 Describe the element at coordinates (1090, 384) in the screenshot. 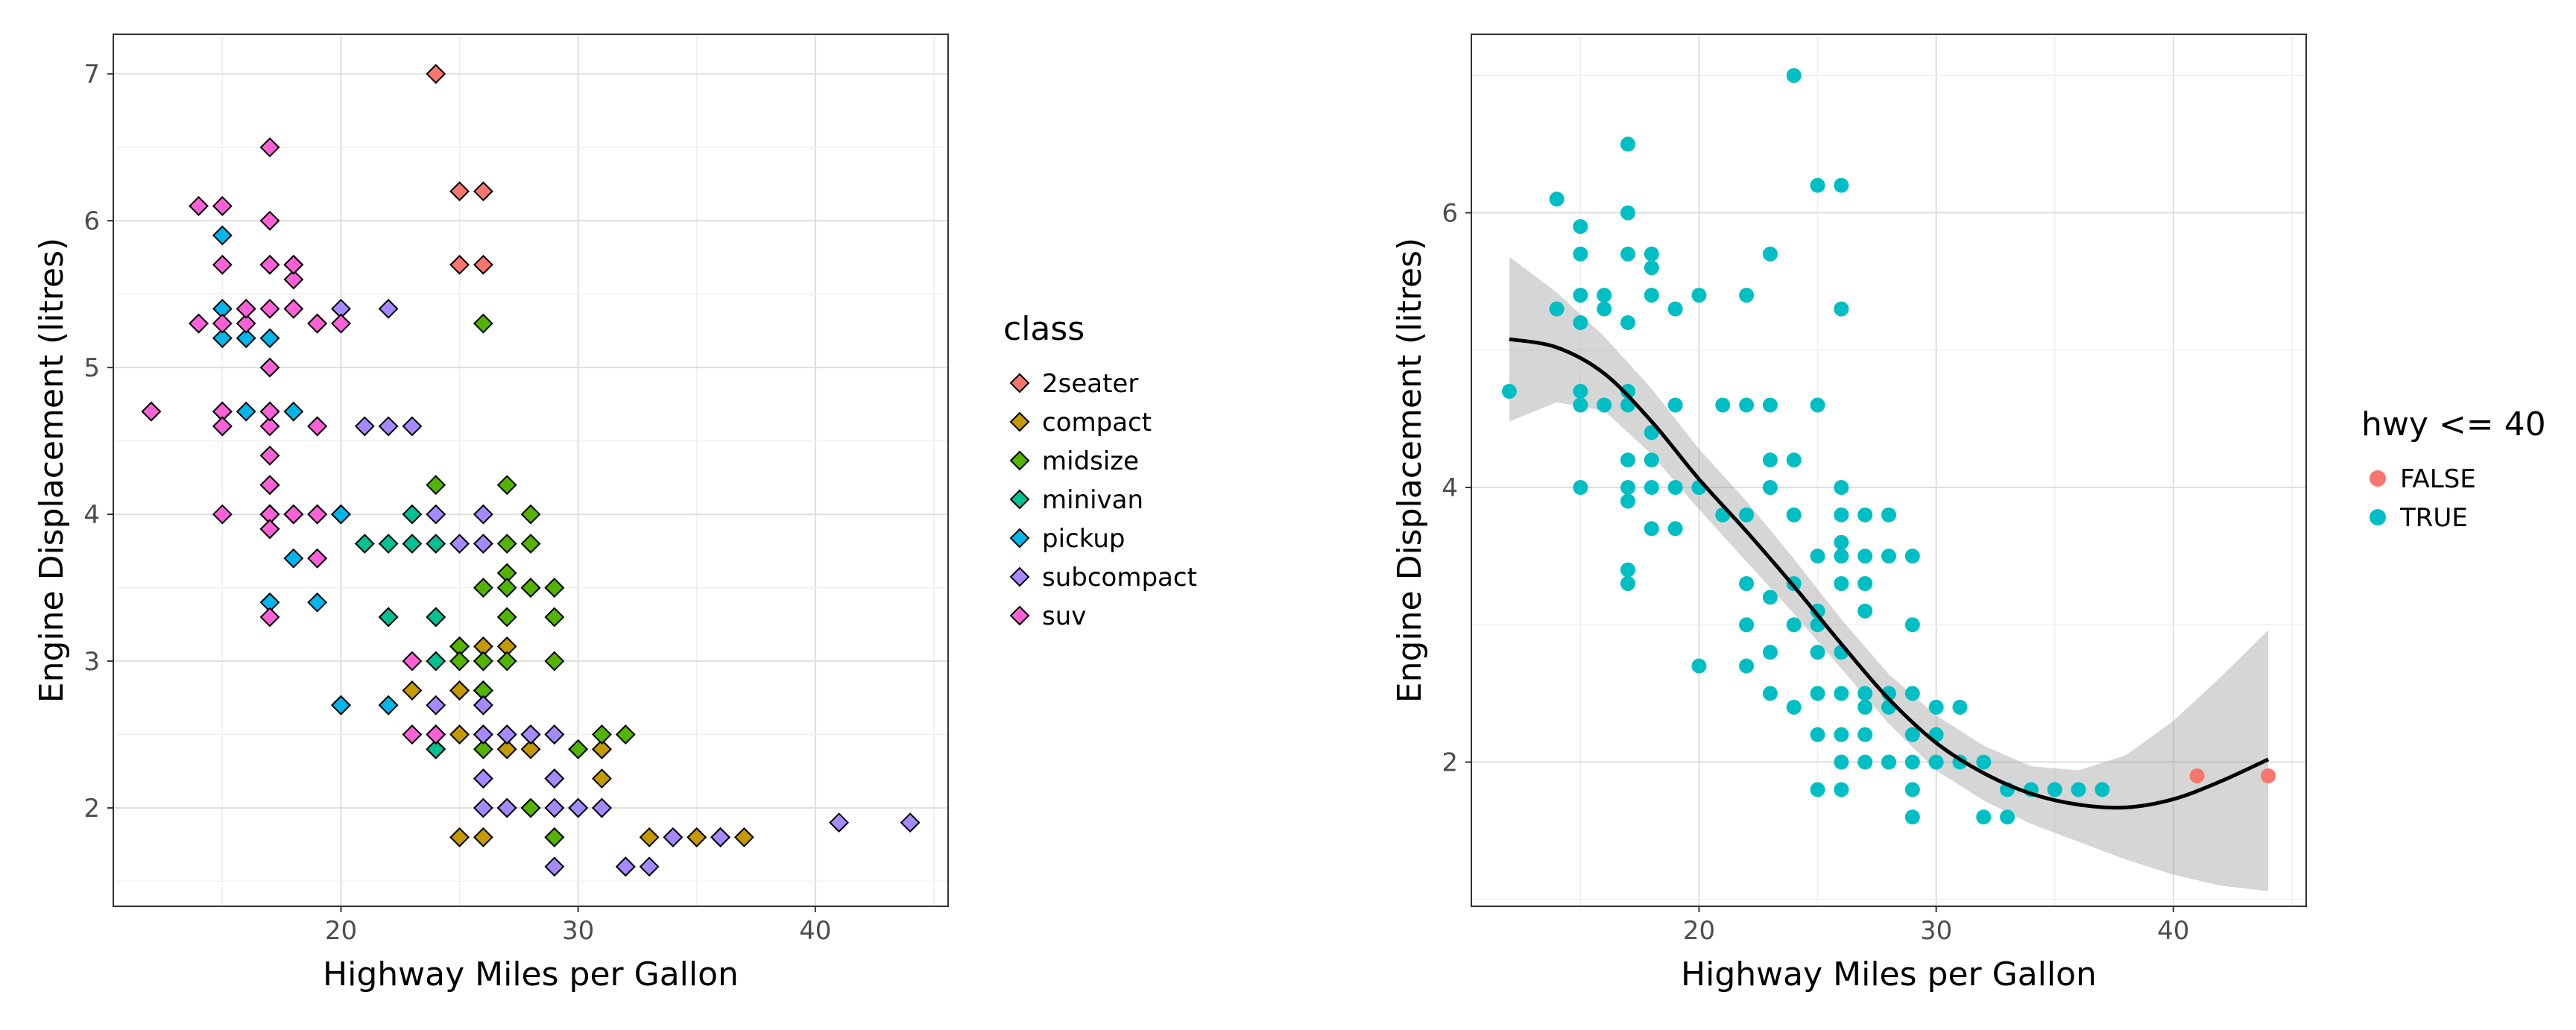

I see `legend-label-2seater: 2seater` at that location.